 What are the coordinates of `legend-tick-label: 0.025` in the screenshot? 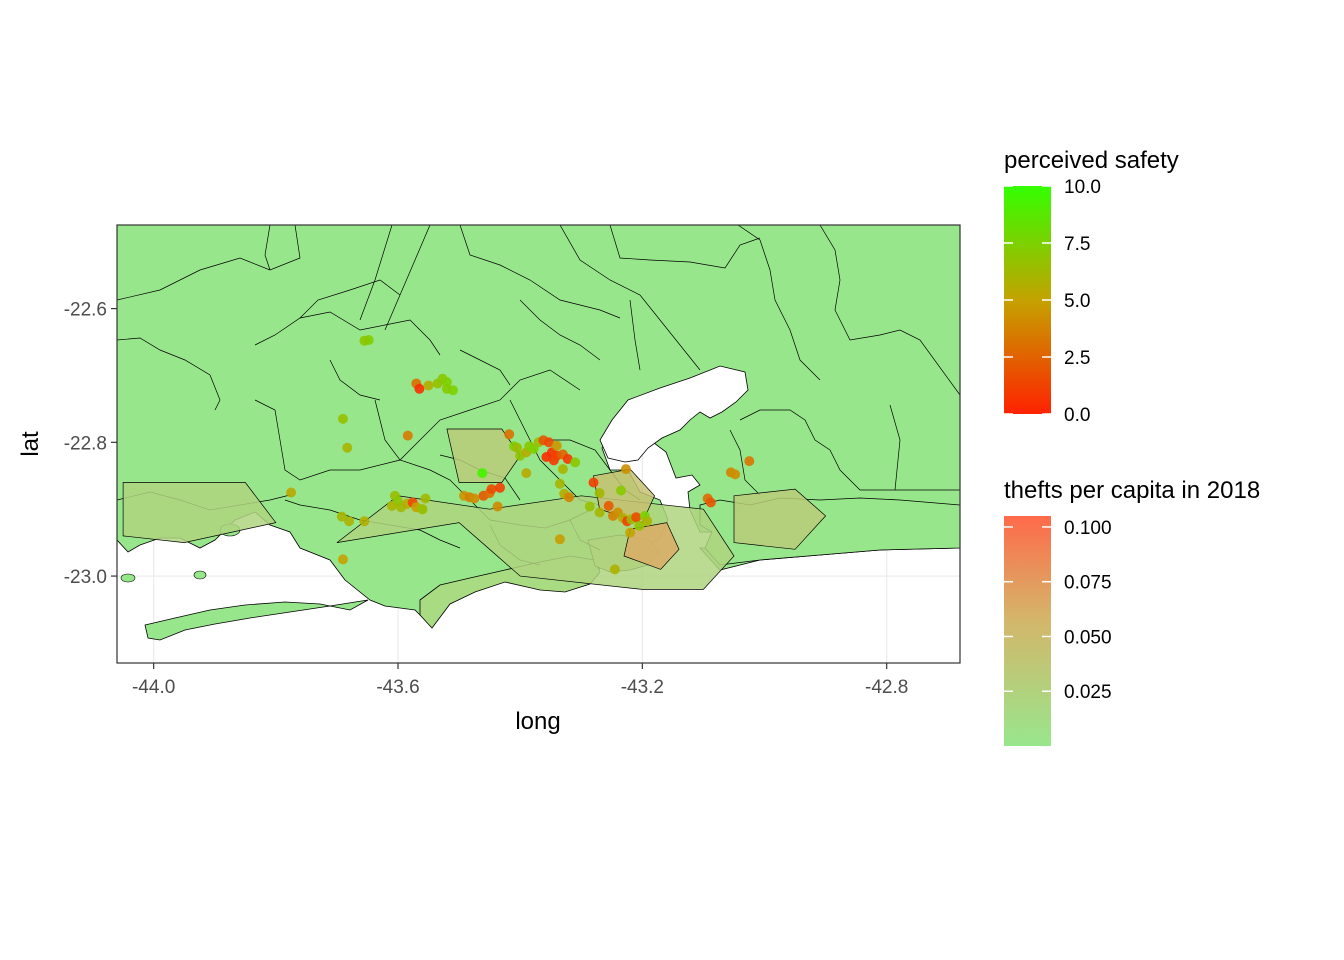 It's located at (1088, 692).